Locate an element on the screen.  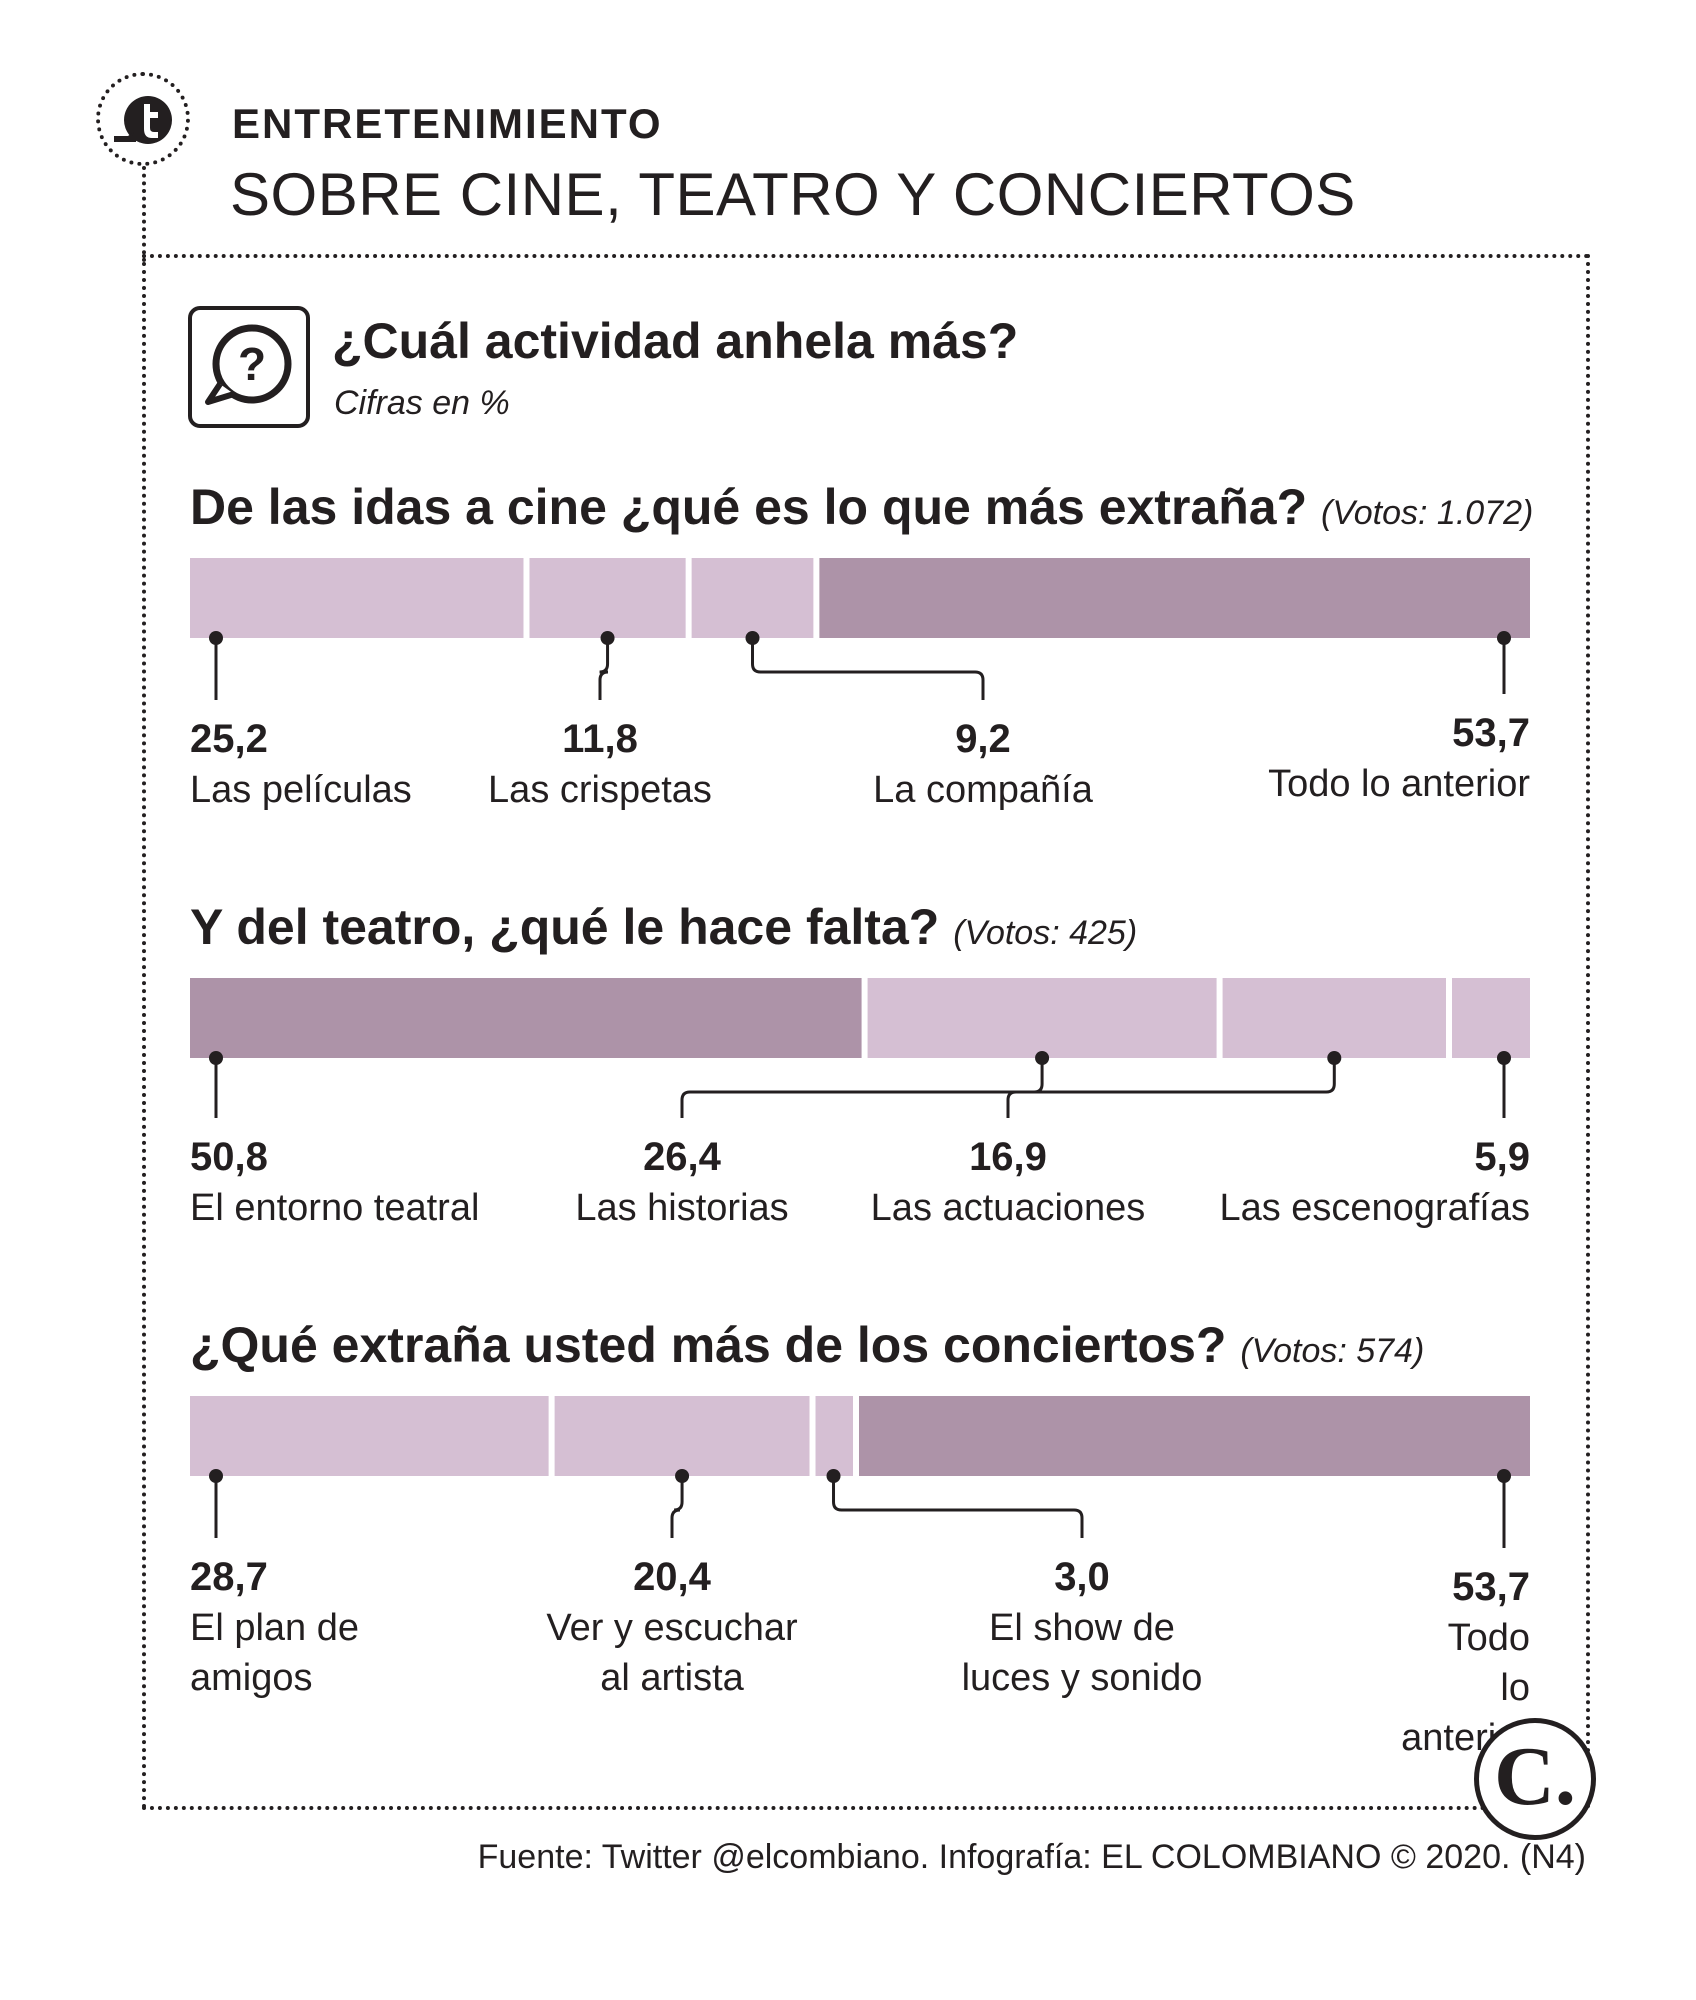
twitter-t-icon is located at coordinates (143, 120).